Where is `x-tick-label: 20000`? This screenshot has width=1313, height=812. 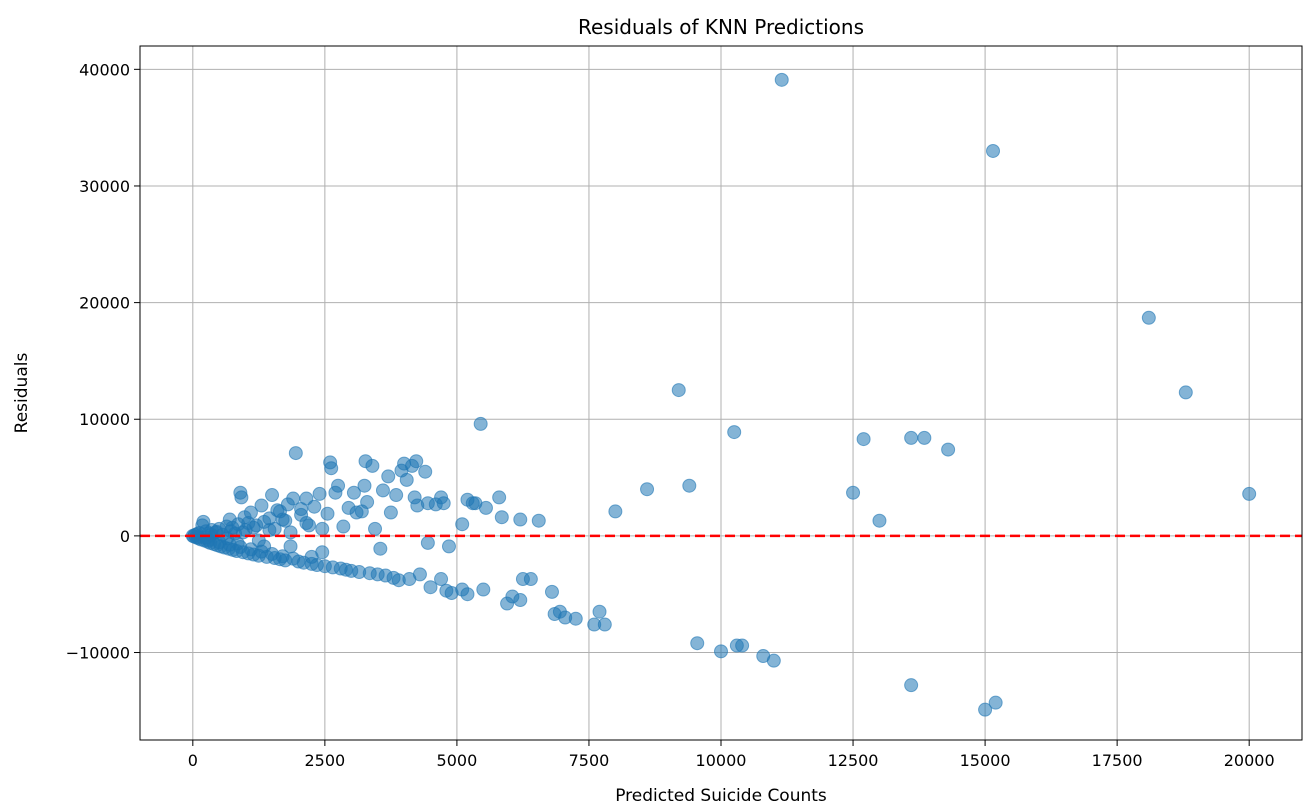 x-tick-label: 20000 is located at coordinates (1249, 760).